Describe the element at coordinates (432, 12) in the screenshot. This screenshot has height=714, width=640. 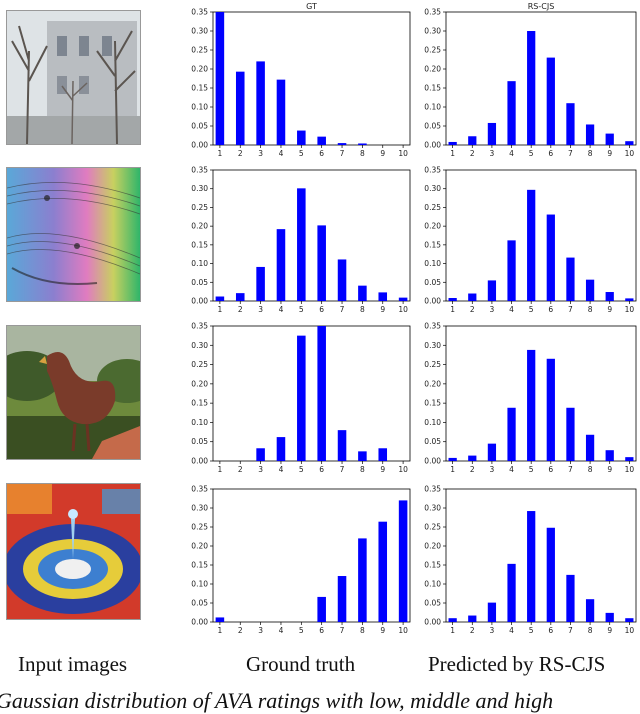
I see `chart-2-ytick-label: 0.35` at that location.